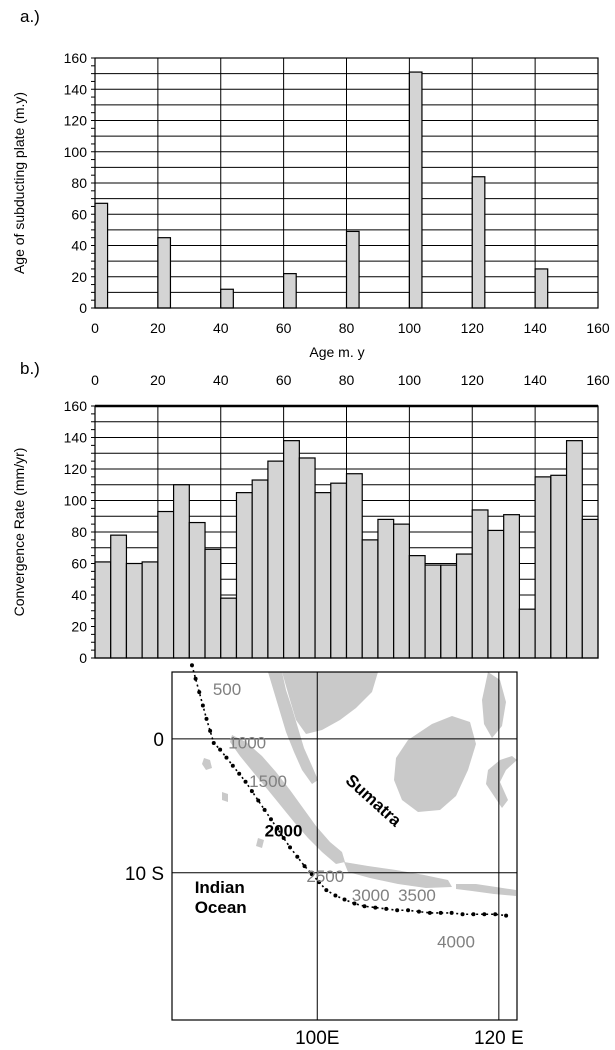 Image resolution: width=615 pixels, height=1050 pixels. Describe the element at coordinates (494, 705) in the screenshot. I see `philippines-land` at that location.